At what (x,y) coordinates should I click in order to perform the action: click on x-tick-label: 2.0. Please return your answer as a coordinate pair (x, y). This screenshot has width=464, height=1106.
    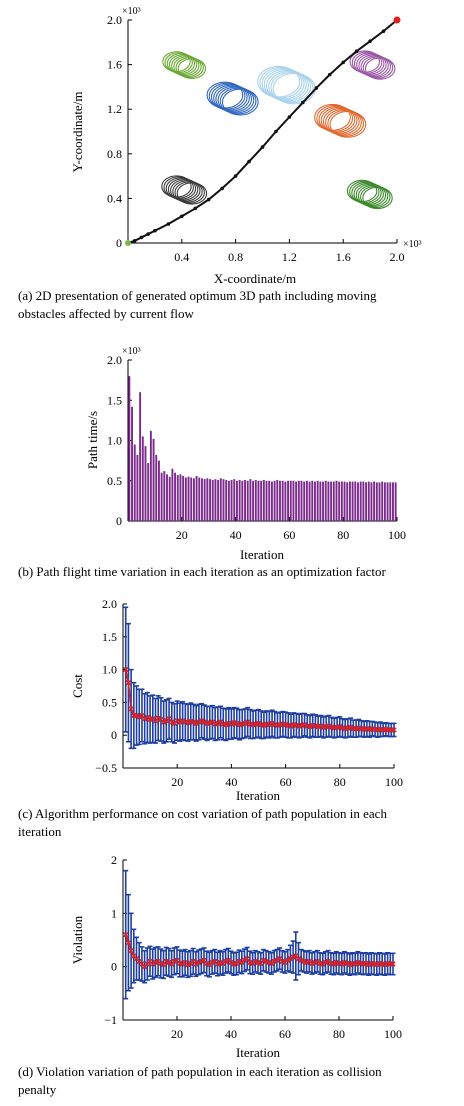
    Looking at the image, I should click on (397, 257).